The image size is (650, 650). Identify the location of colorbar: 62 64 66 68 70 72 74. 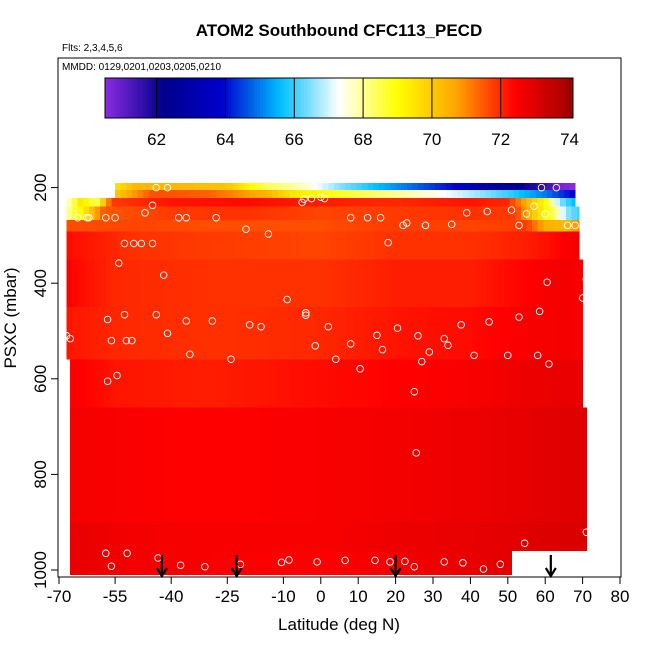
(341, 113).